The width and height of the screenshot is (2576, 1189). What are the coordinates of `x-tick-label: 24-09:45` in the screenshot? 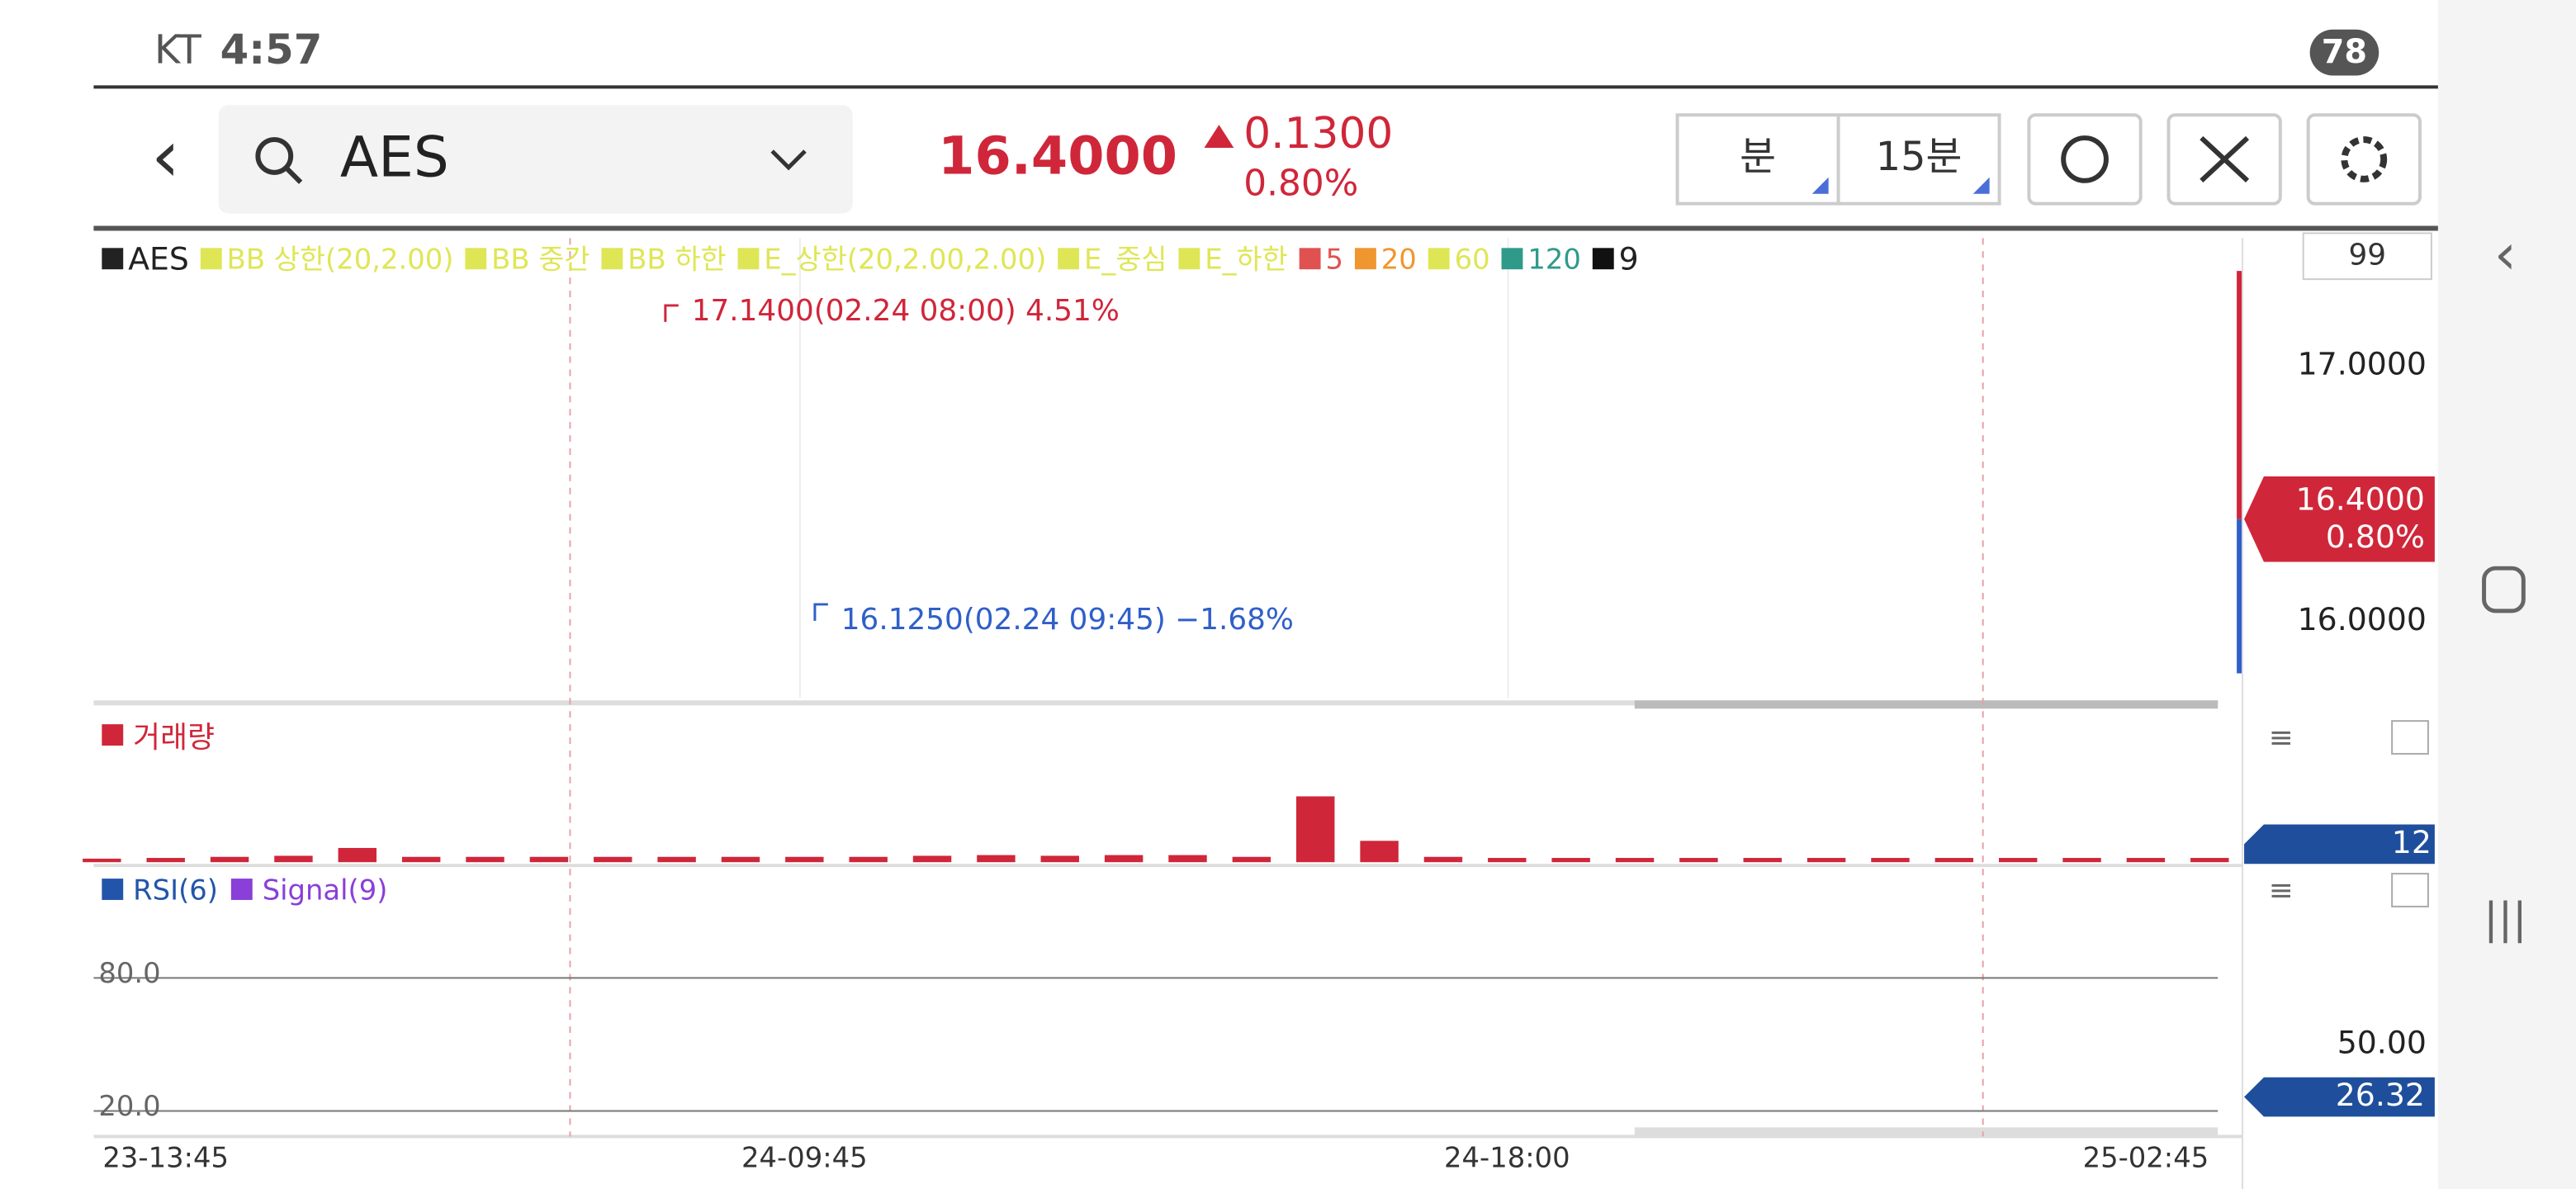 It's located at (804, 1158).